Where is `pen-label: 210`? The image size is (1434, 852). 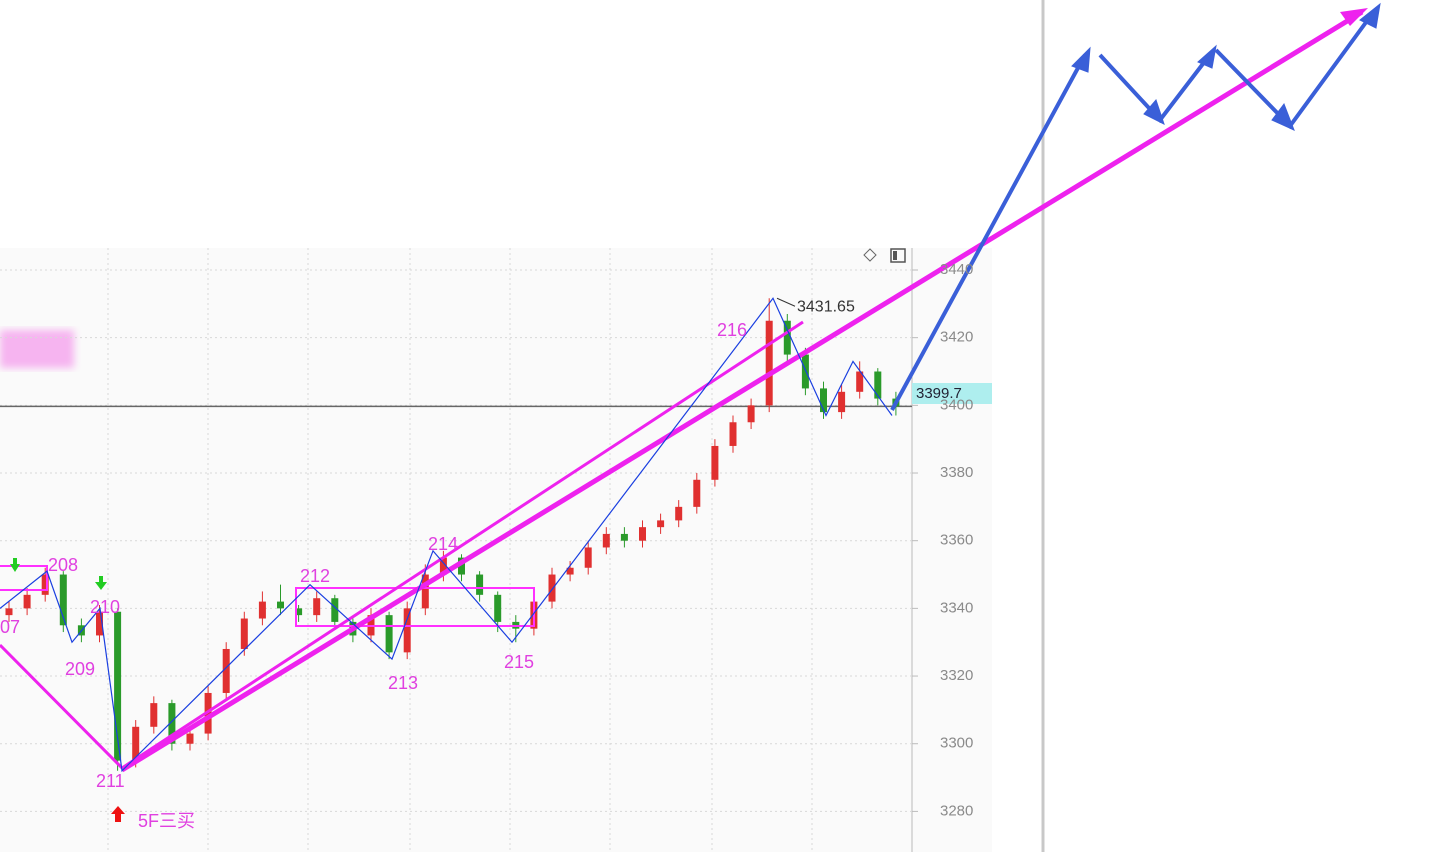 pen-label: 210 is located at coordinates (105, 607).